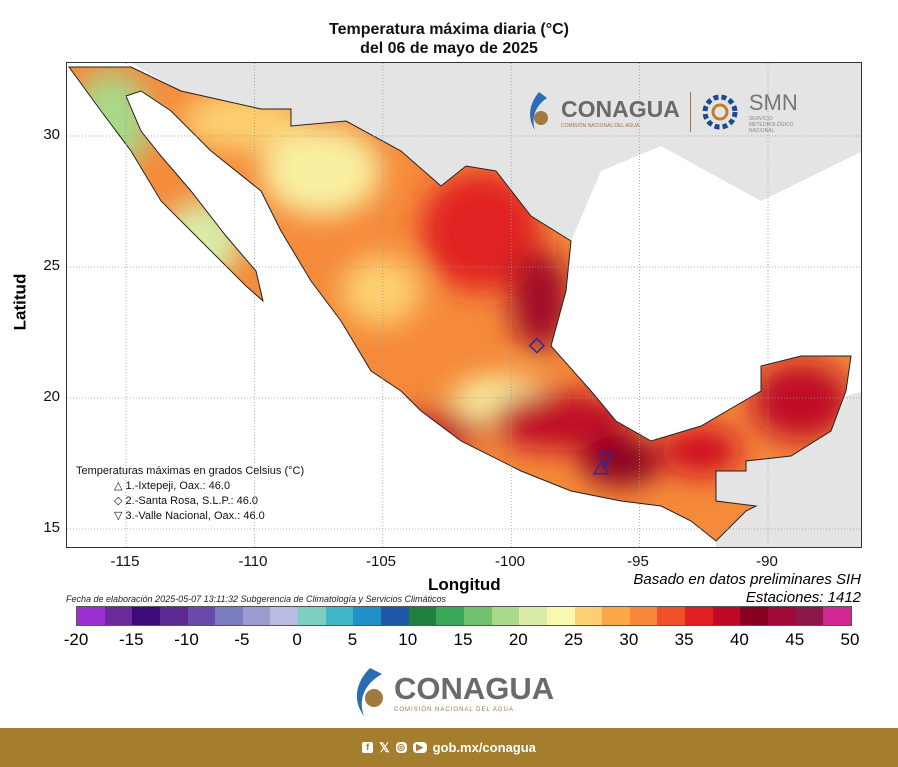 The height and width of the screenshot is (767, 898). I want to click on x-tick: -110, so click(253, 561).